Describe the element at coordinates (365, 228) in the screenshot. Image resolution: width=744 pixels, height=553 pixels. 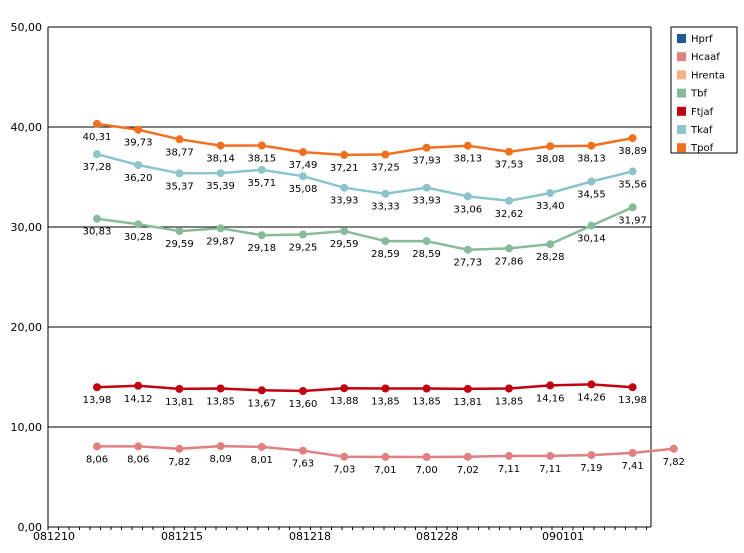
I see `series-line-tbf` at that location.